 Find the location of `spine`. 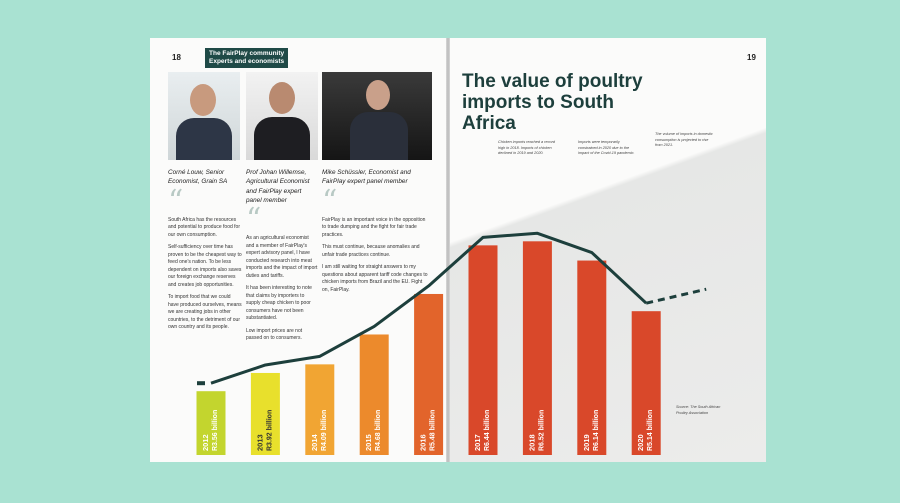

spine is located at coordinates (448, 250).